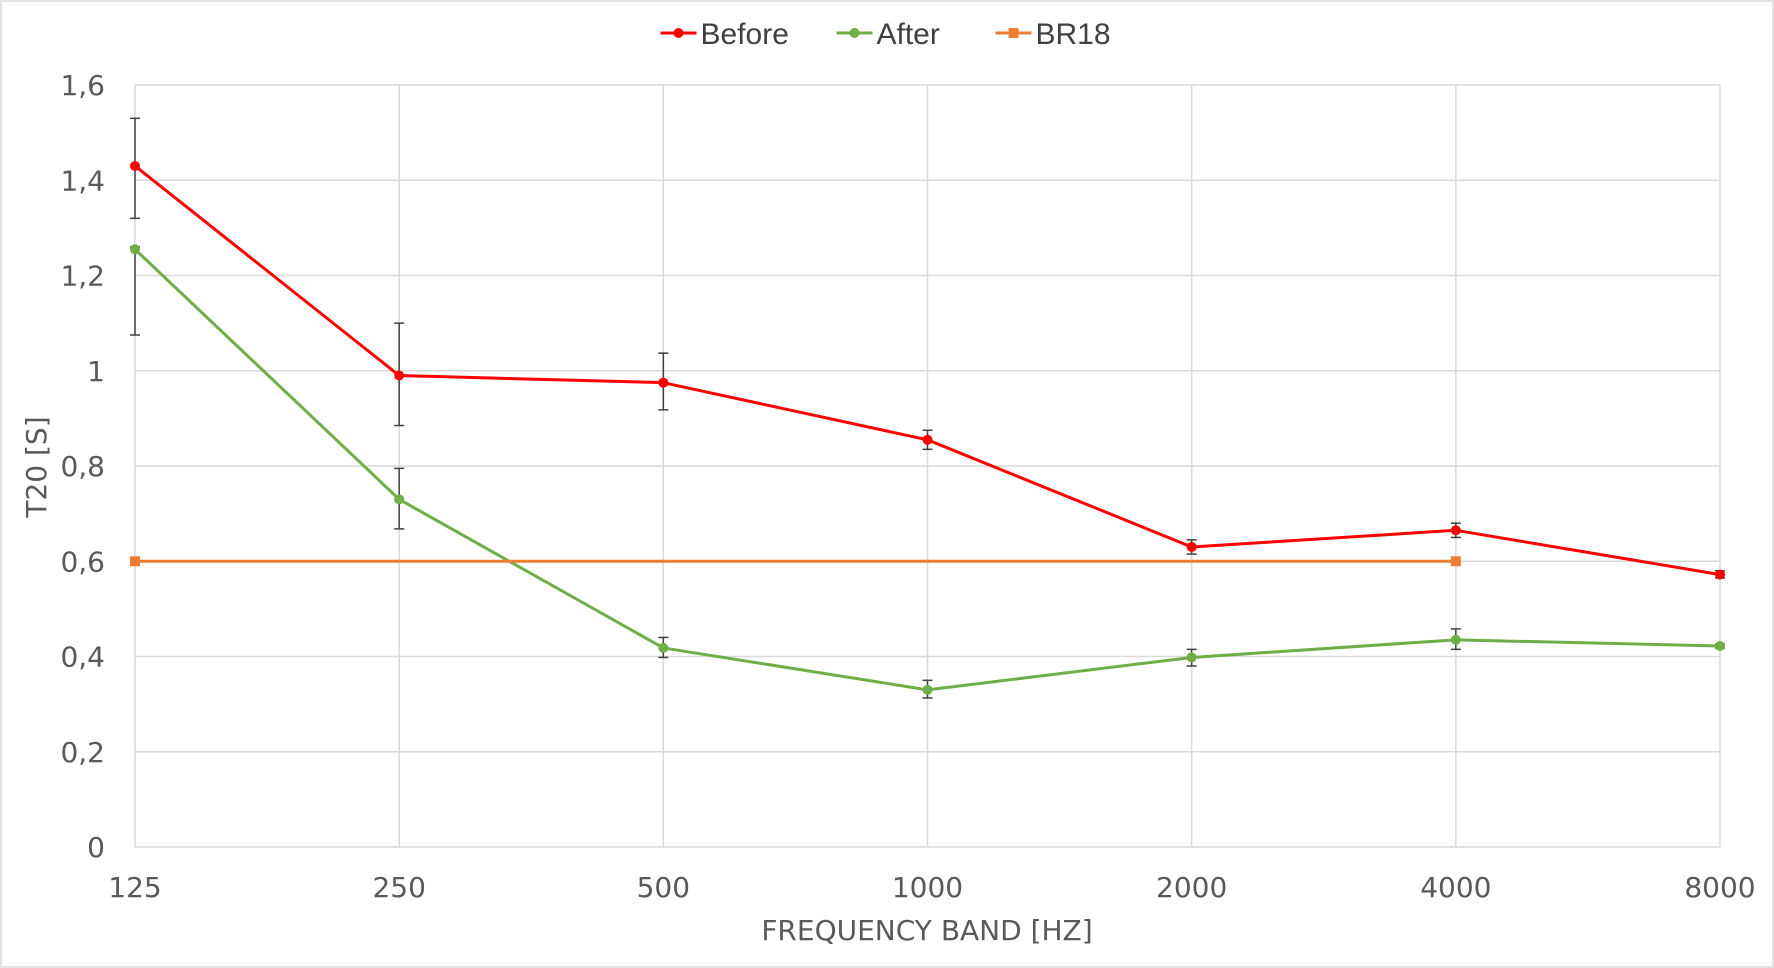 The height and width of the screenshot is (968, 1774). Describe the element at coordinates (82, 85) in the screenshot. I see `y-tick-label: 1,6` at that location.